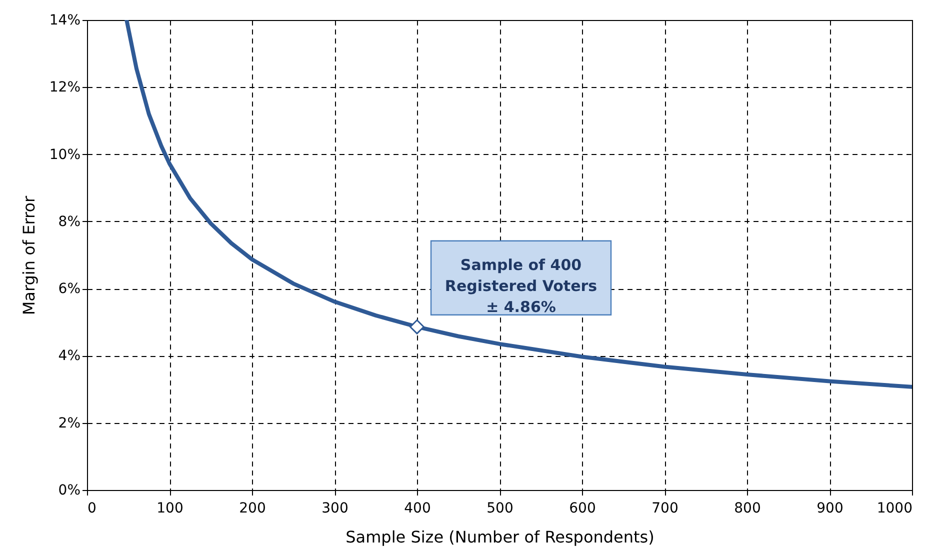 The width and height of the screenshot is (936, 558). What do you see at coordinates (521, 286) in the screenshot?
I see `annotation: Sample of 400 Registered Voters ± 4.86%` at bounding box center [521, 286].